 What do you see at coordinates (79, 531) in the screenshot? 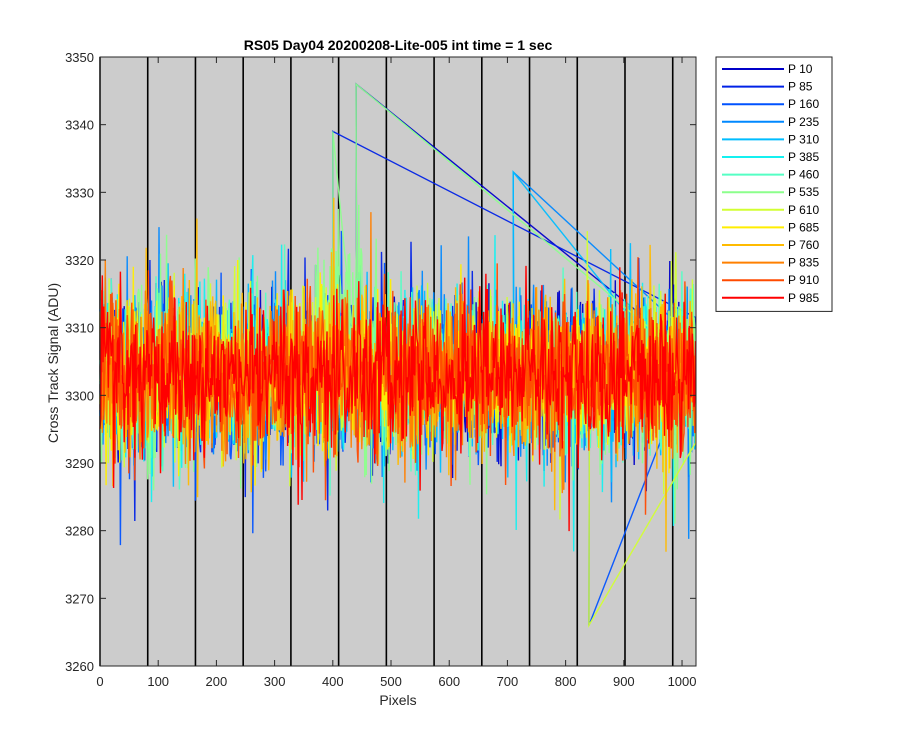
I see `y-tick-label: 3280` at bounding box center [79, 531].